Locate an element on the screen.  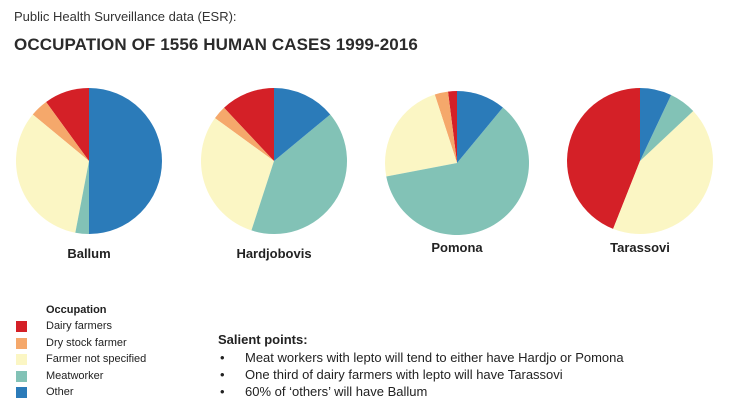
pie-label: Tarassovi is located at coordinates (640, 247).